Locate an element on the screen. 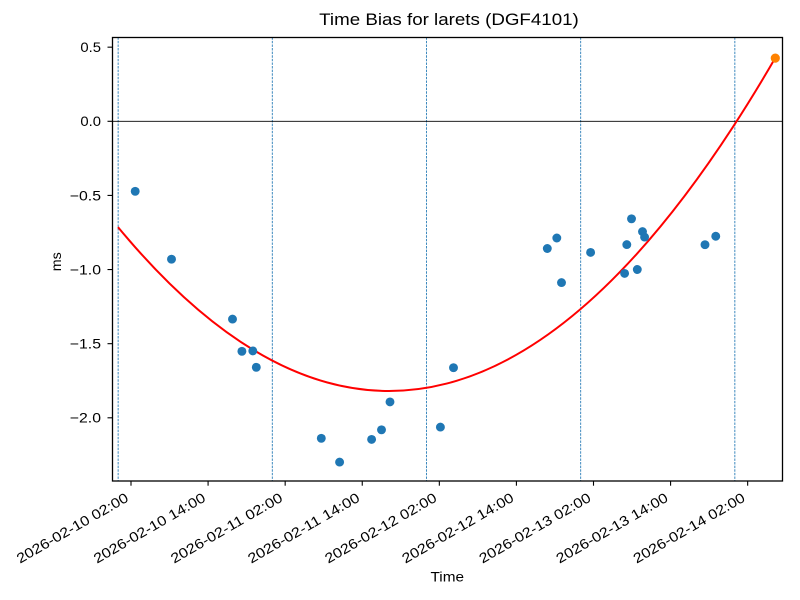 The image size is (800, 600). svg-text: 0.5 is located at coordinates (90, 47).